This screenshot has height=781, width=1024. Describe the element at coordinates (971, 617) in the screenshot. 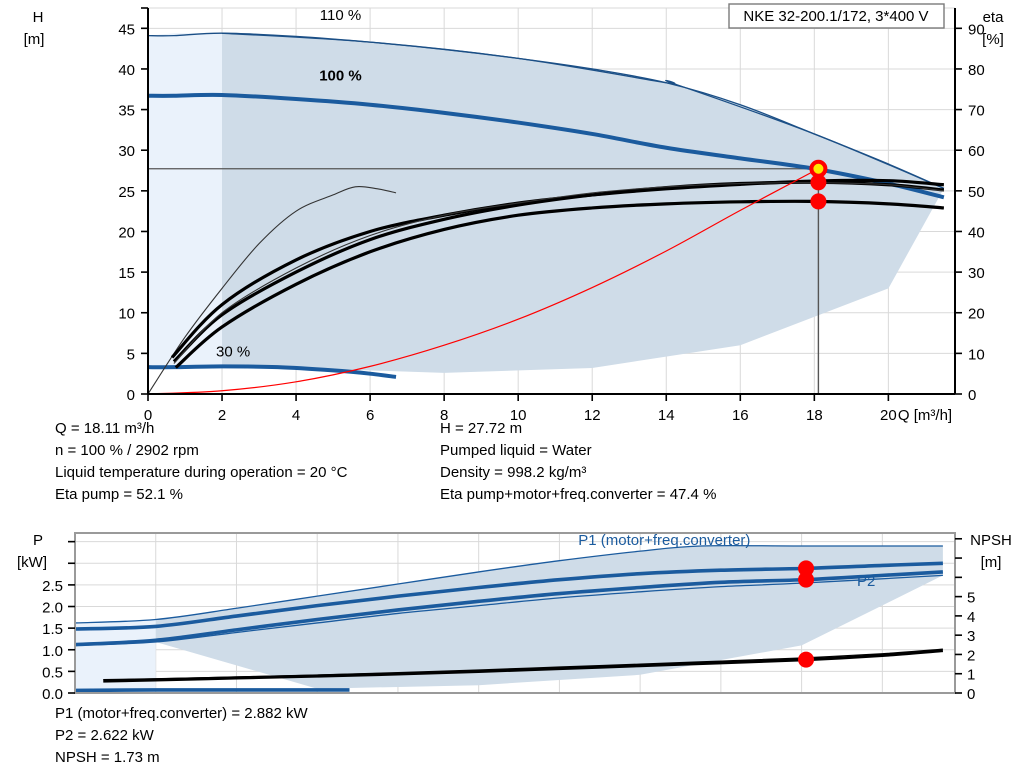

I see `npsh-tick-label-4: 4` at that location.